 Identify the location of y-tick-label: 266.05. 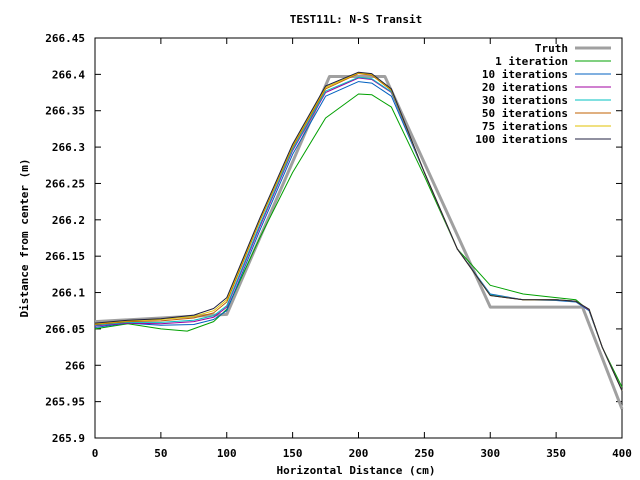
(65, 329).